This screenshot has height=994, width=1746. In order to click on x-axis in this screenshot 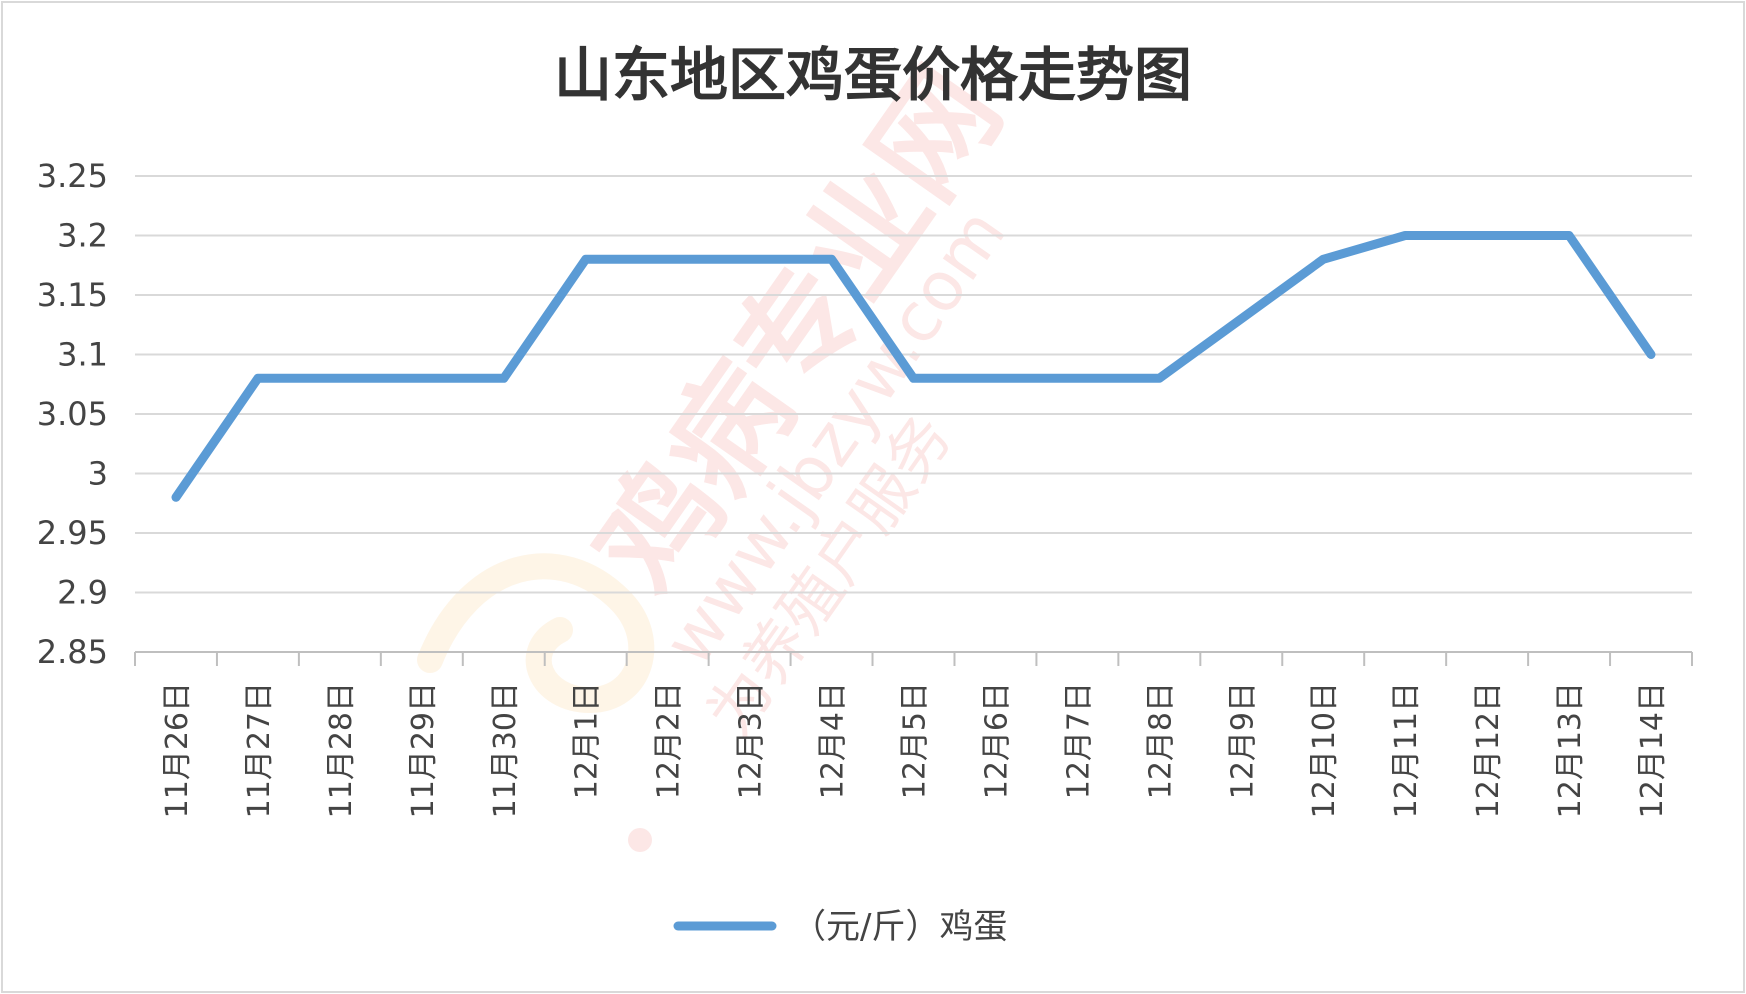, I will do `click(913, 658)`.